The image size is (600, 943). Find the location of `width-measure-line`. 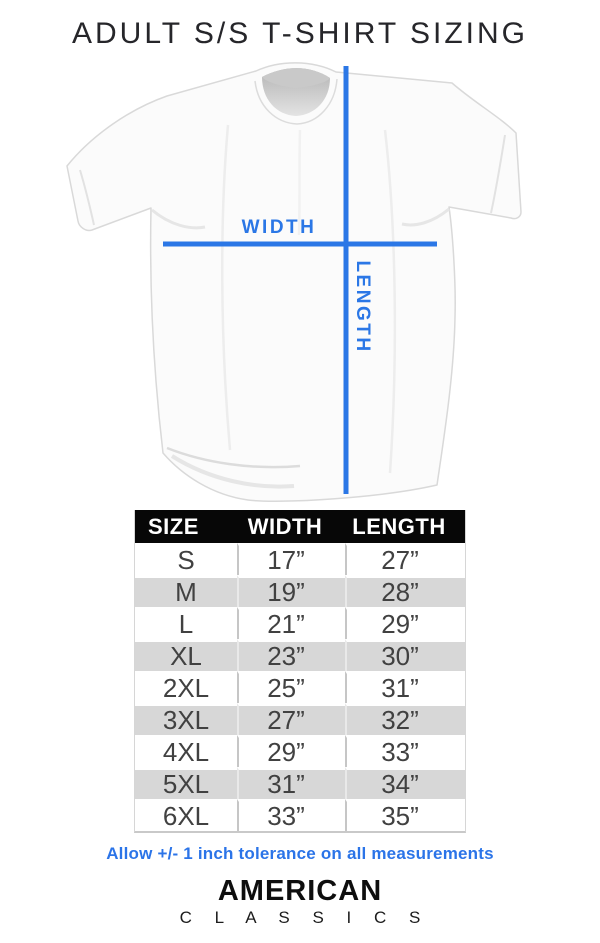

width-measure-line is located at coordinates (300, 244).